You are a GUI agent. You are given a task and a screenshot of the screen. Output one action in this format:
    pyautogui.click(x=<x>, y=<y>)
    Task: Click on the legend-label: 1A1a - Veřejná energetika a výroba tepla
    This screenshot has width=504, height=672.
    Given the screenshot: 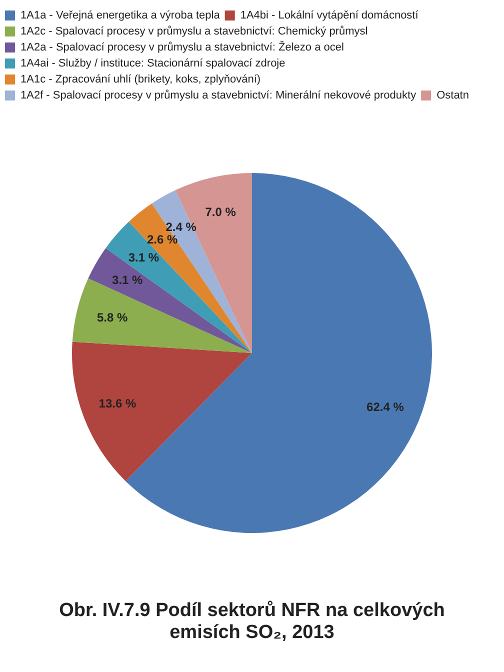 What is the action you would take?
    pyautogui.click(x=120, y=16)
    